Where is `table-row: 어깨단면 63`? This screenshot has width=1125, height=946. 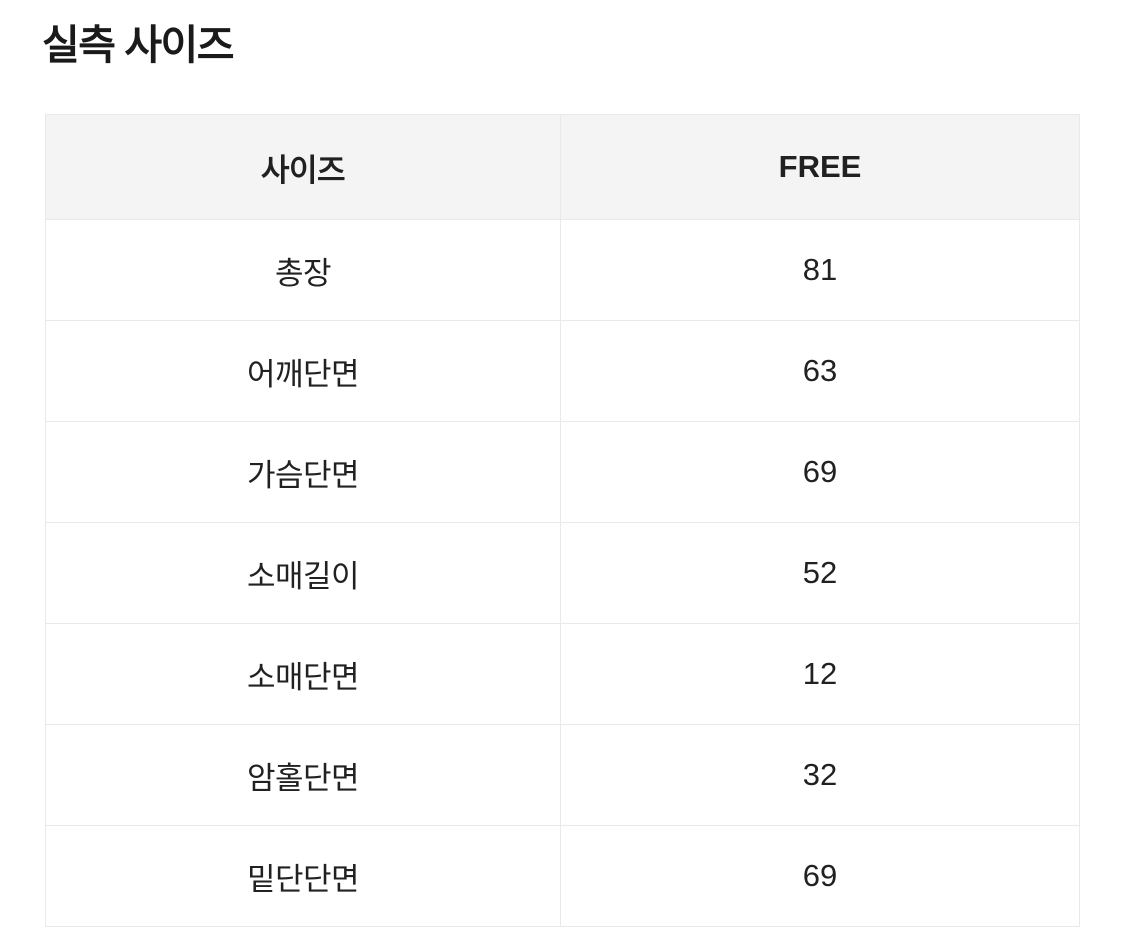
table-row: 어깨단면 63 is located at coordinates (562, 371).